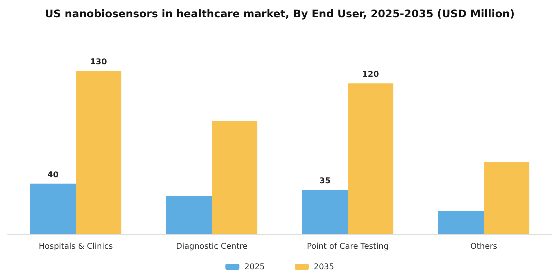 Image resolution: width=560 pixels, height=280 pixels. Describe the element at coordinates (212, 246) in the screenshot. I see `x-tick-label: Diagnostic Centre` at that location.